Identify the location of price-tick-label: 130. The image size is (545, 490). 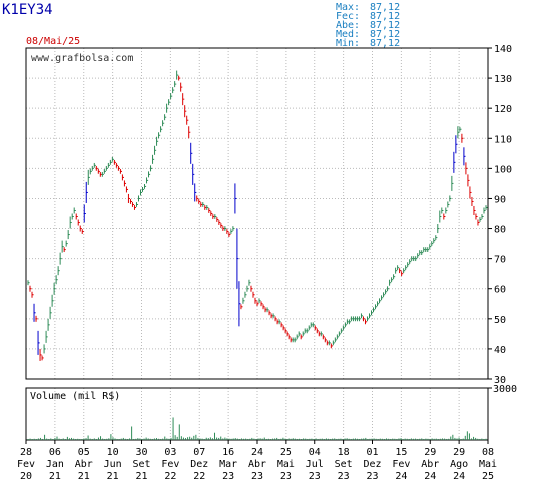
(503, 79).